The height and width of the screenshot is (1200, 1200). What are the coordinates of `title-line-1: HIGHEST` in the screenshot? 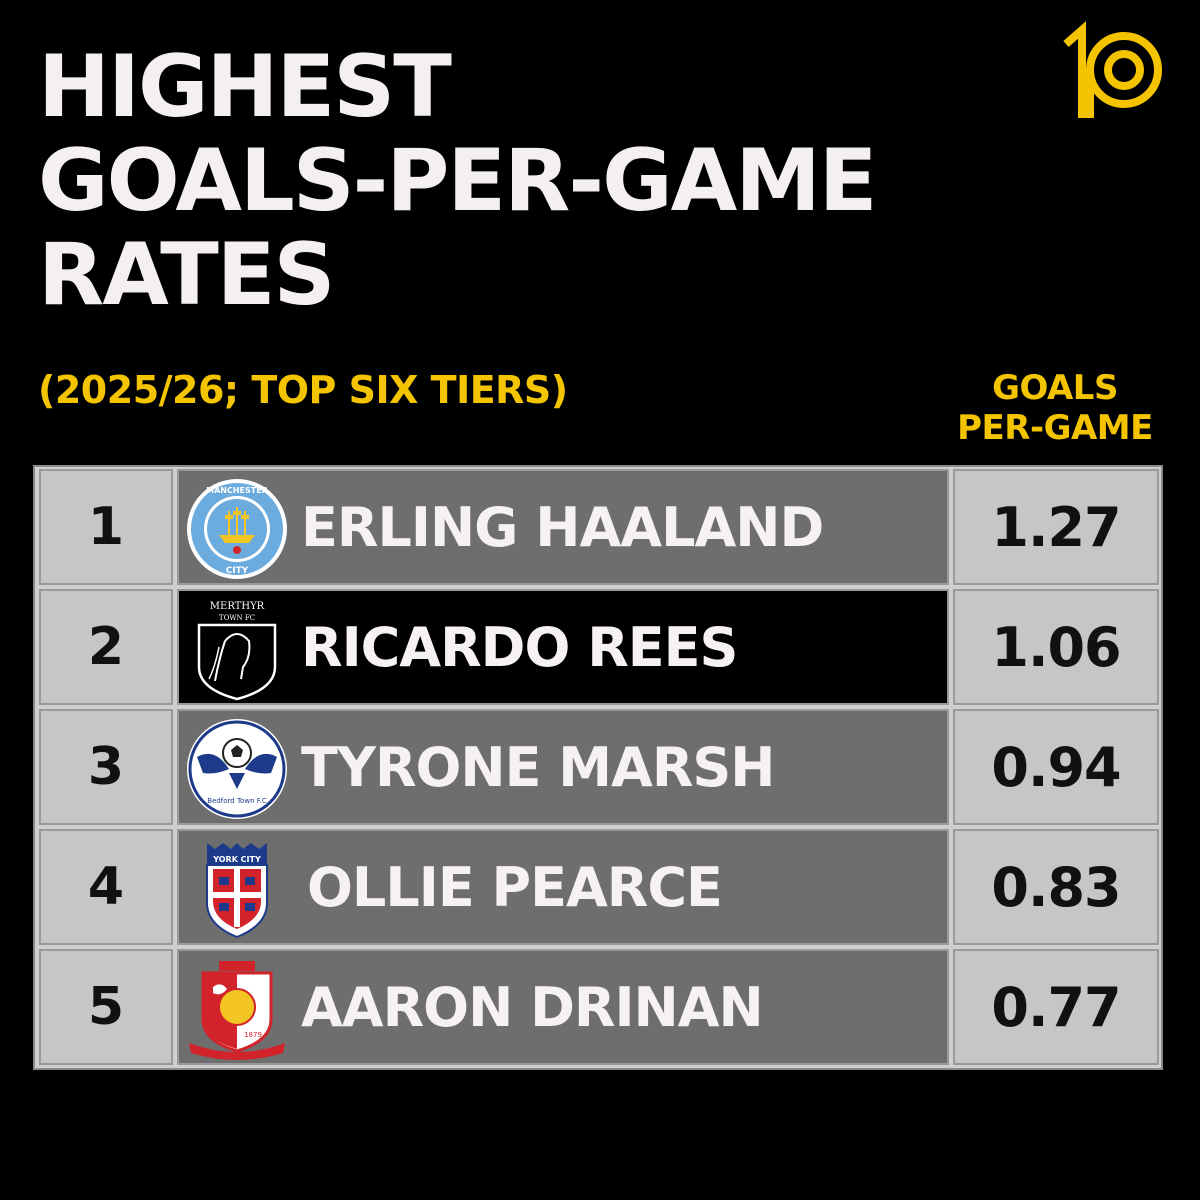 It's located at (245, 87).